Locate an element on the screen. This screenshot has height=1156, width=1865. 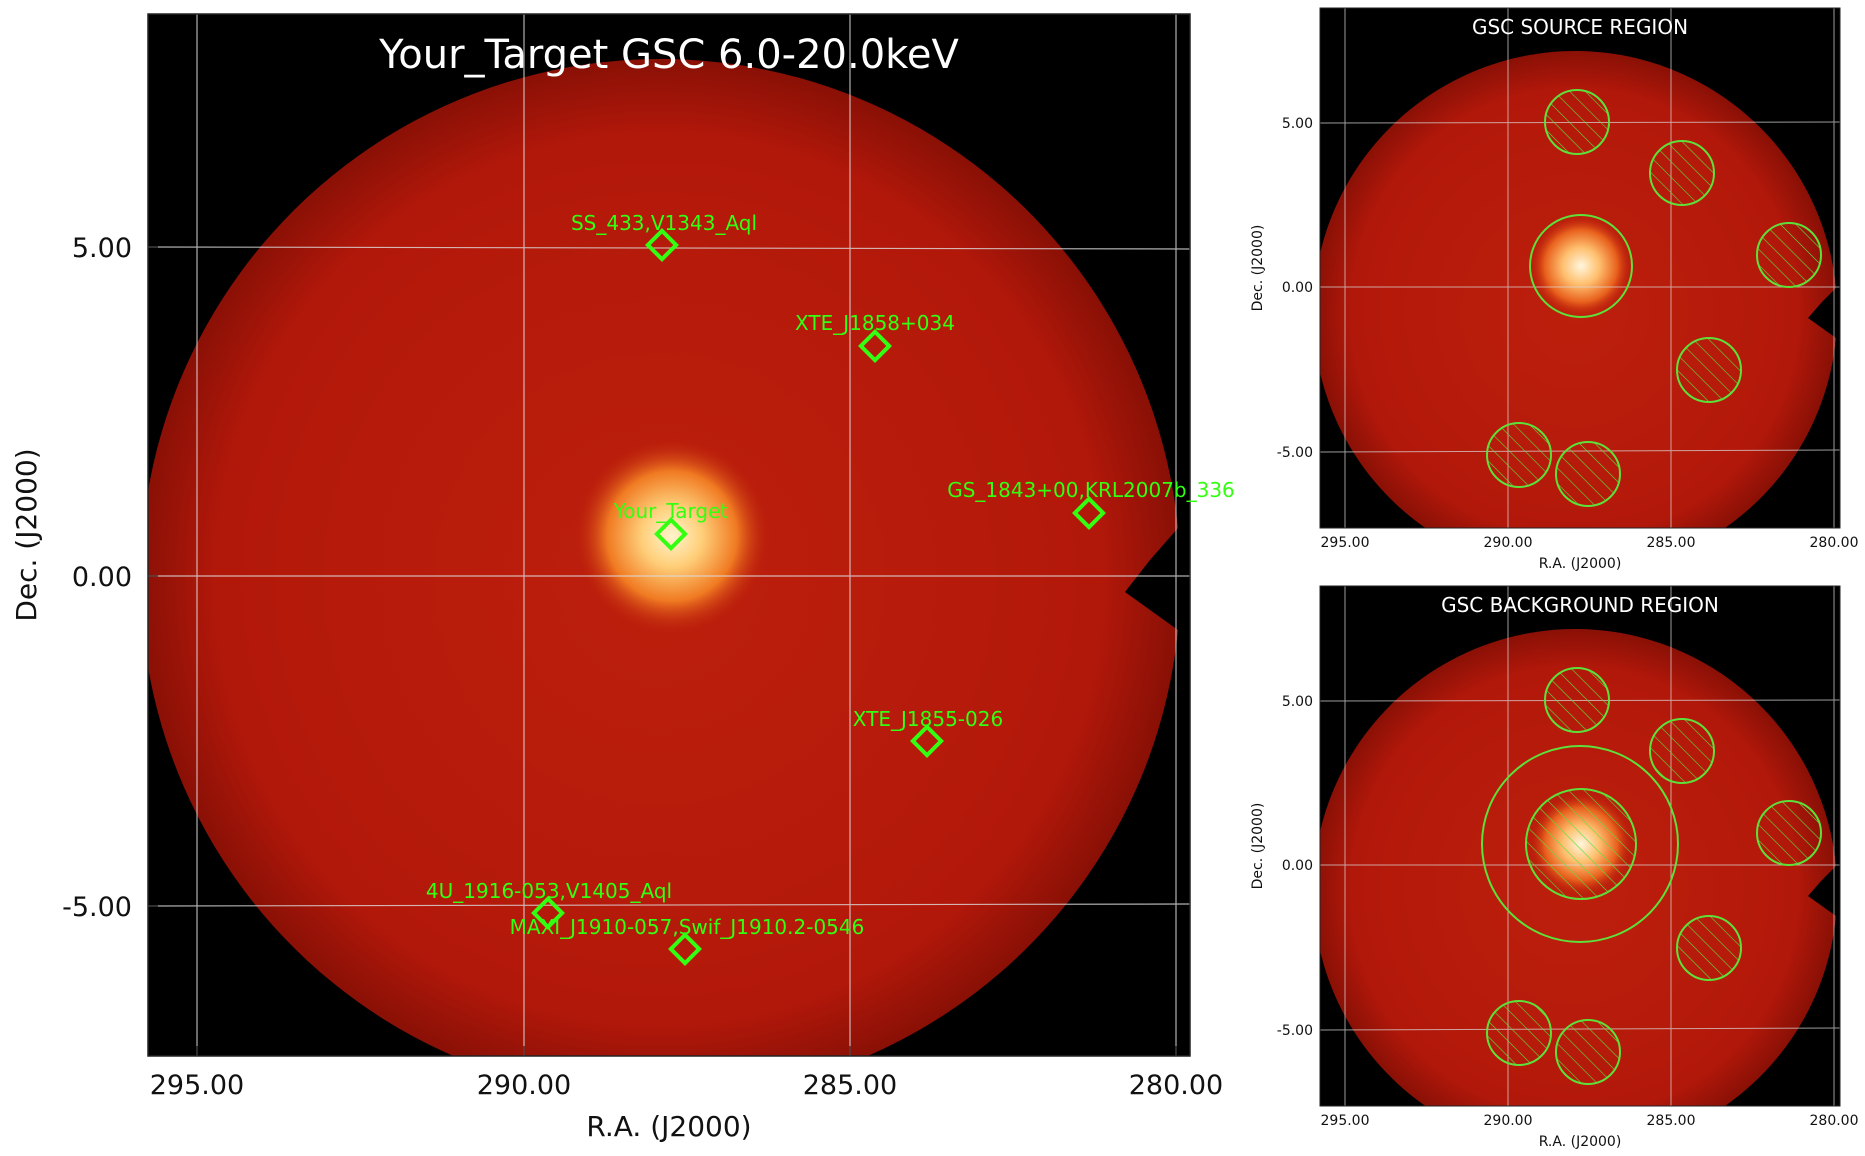
source-panel-regions is located at coordinates (1654, 298).